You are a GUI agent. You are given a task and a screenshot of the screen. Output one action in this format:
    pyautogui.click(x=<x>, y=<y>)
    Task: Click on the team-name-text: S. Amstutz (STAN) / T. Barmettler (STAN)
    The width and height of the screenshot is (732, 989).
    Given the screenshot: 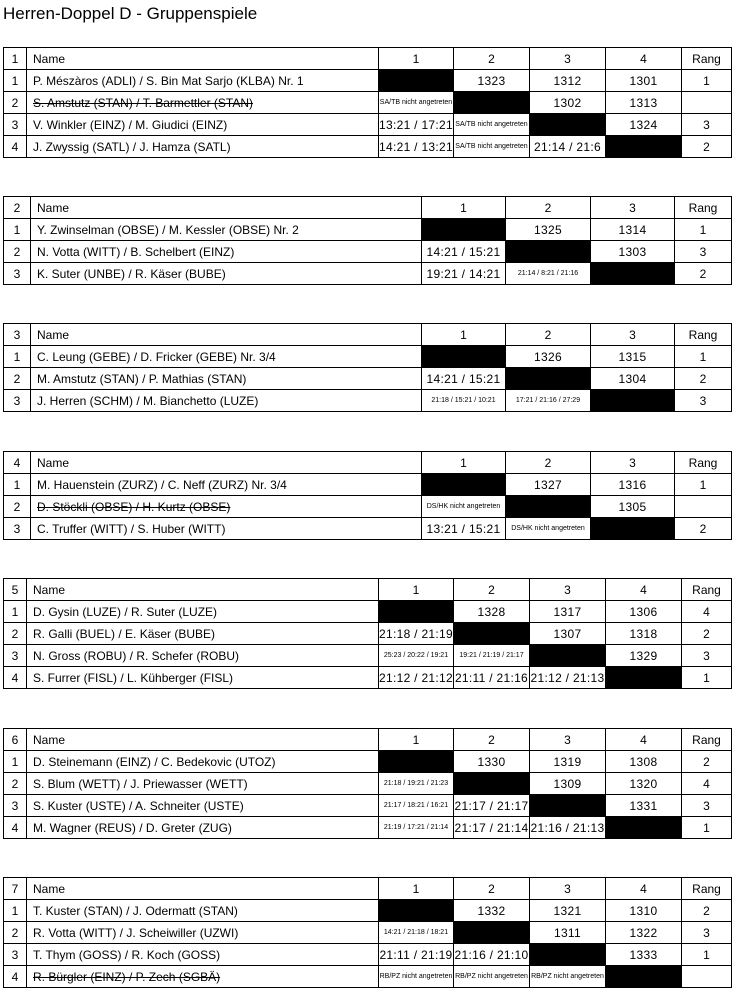 What is the action you would take?
    pyautogui.click(x=143, y=102)
    